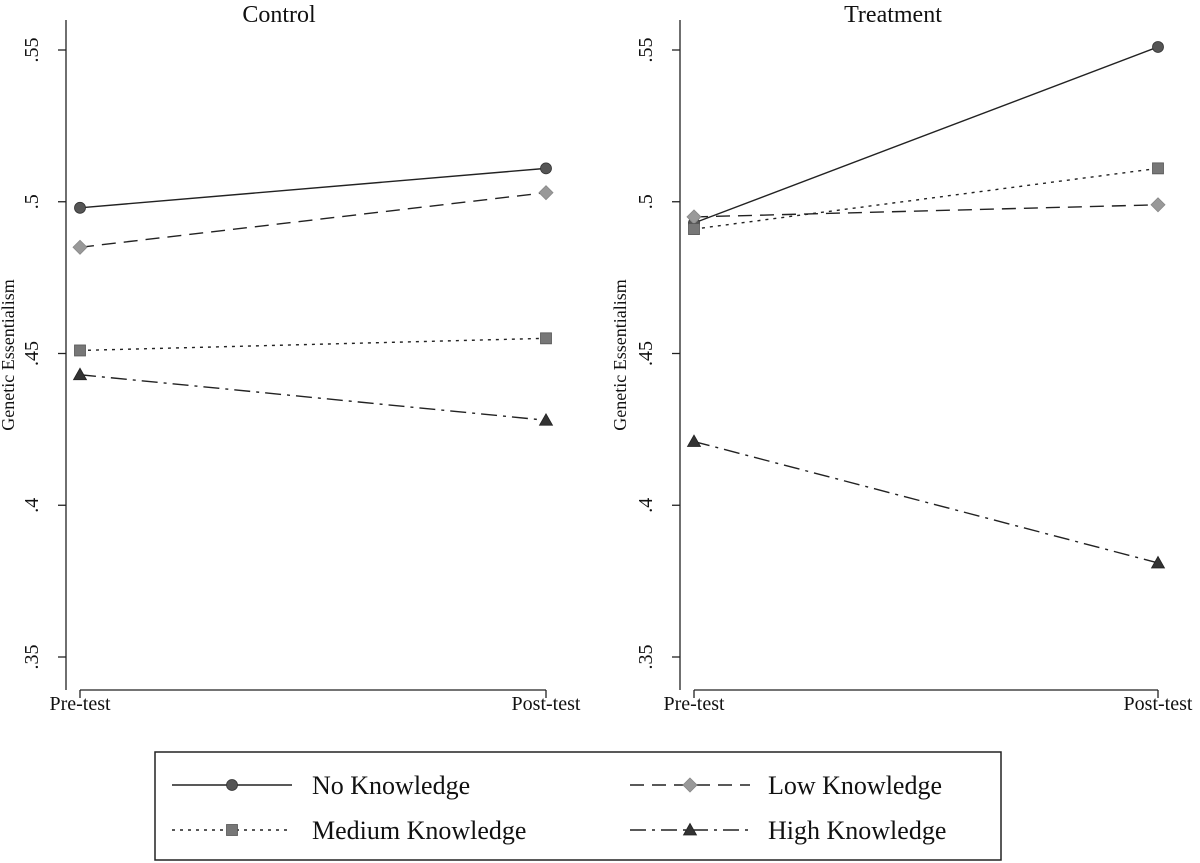  What do you see at coordinates (855, 785) in the screenshot?
I see `legend-label: Low Knowledge` at bounding box center [855, 785].